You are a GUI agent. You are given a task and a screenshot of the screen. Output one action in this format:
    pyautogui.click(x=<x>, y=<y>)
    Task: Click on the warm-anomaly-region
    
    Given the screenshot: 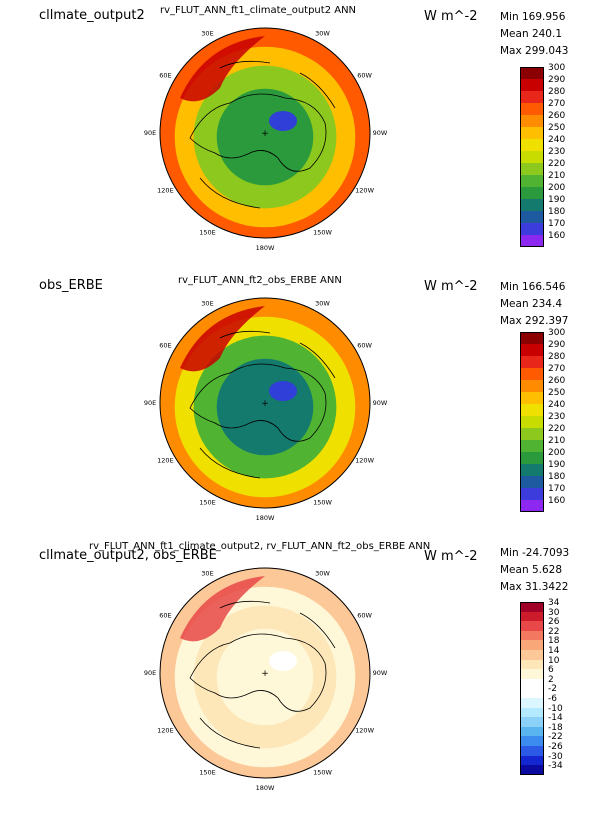 What is the action you would take?
    pyautogui.click(x=222, y=339)
    